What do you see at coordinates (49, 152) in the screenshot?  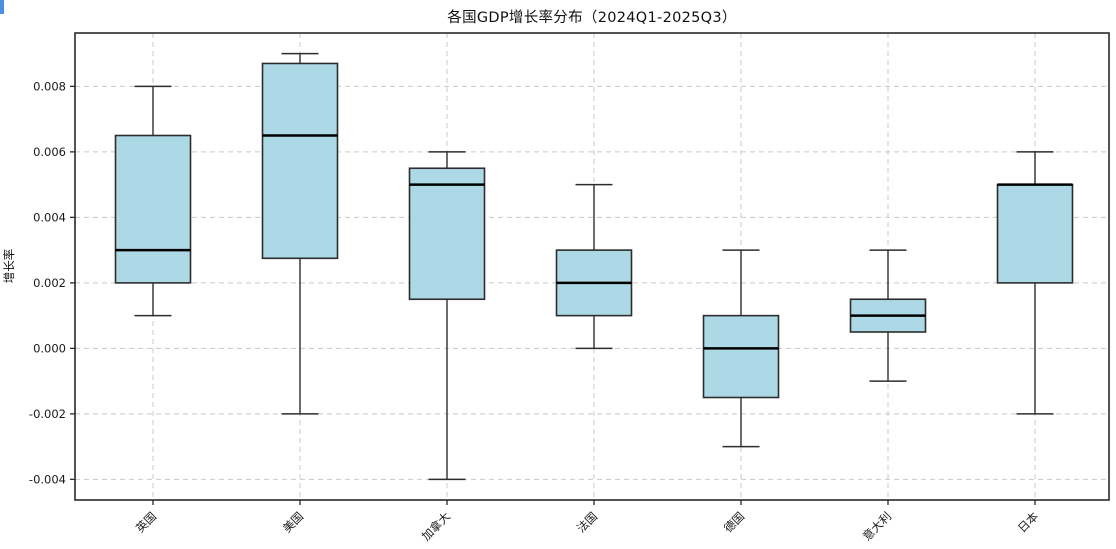 I see `y-tick-label: 0.006` at bounding box center [49, 152].